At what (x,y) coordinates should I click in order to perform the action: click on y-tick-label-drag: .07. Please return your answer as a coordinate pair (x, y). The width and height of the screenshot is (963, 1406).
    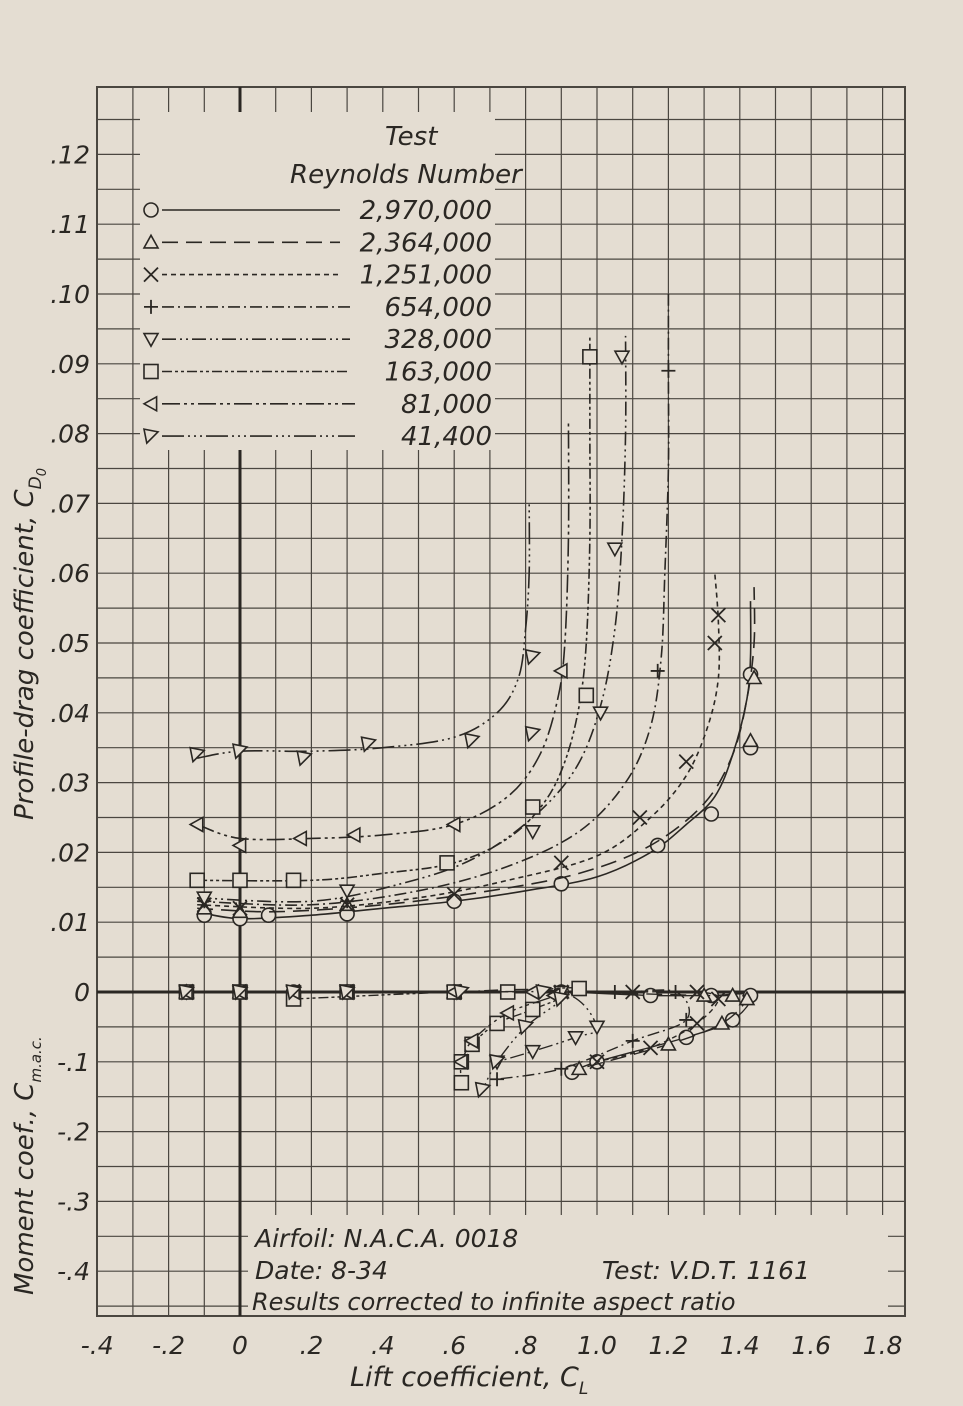
    Looking at the image, I should click on (70, 503).